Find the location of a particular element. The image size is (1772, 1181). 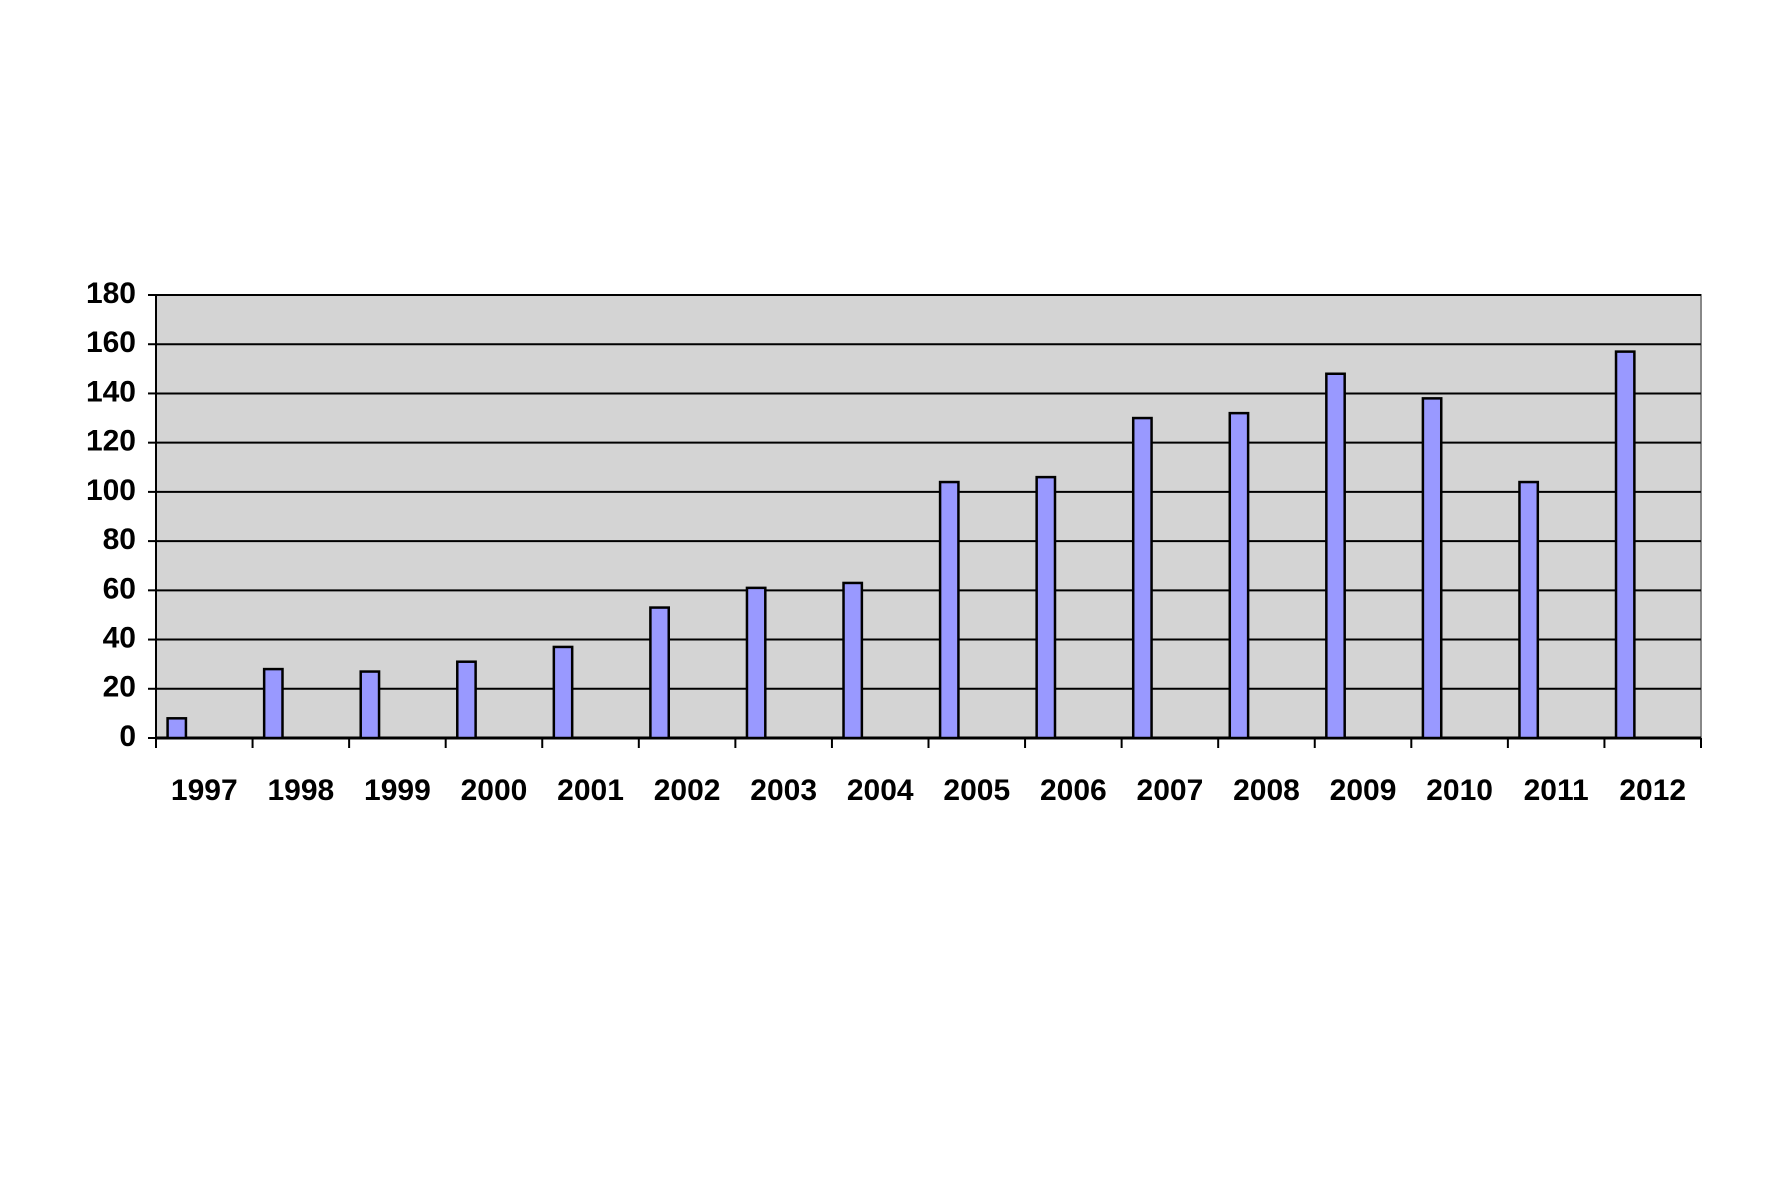

y-tick-label: 160 is located at coordinates (111, 342).